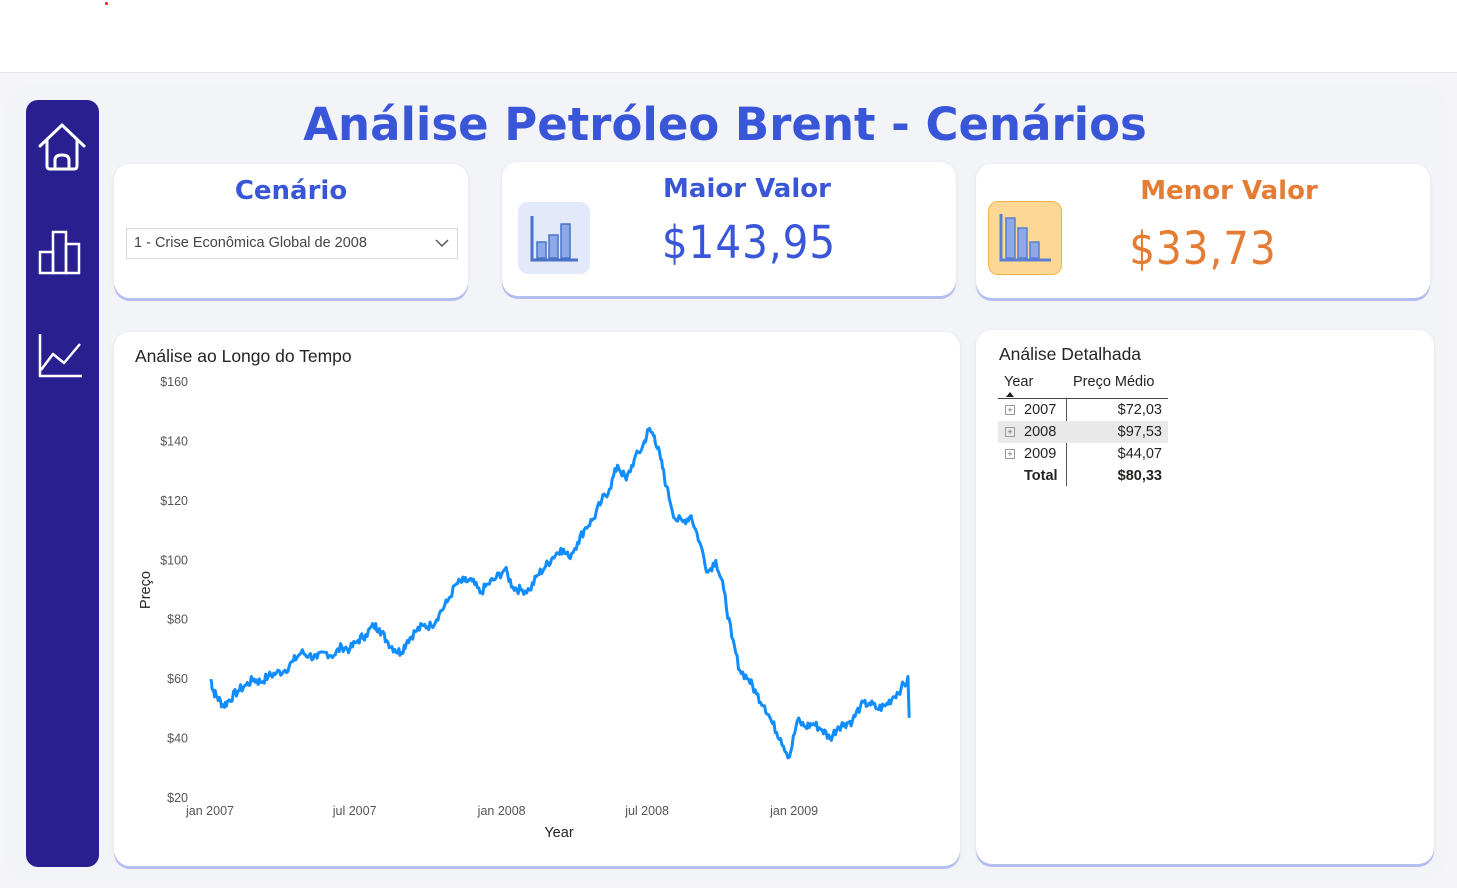 This screenshot has height=888, width=1457. Describe the element at coordinates (1139, 410) in the screenshot. I see `row-value: $72,03` at that location.